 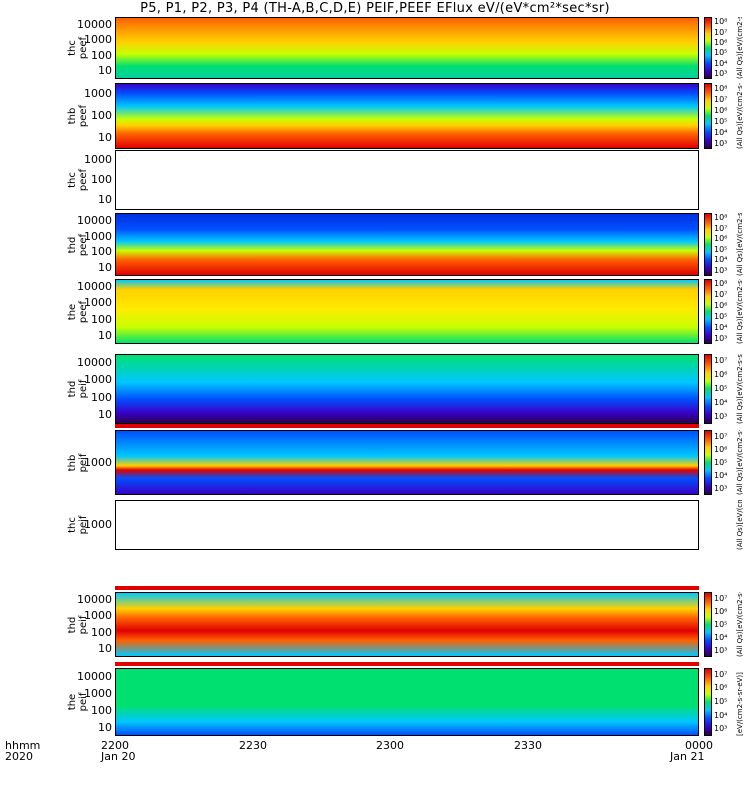 I want to click on x-year-label: 2020, so click(x=19, y=756).